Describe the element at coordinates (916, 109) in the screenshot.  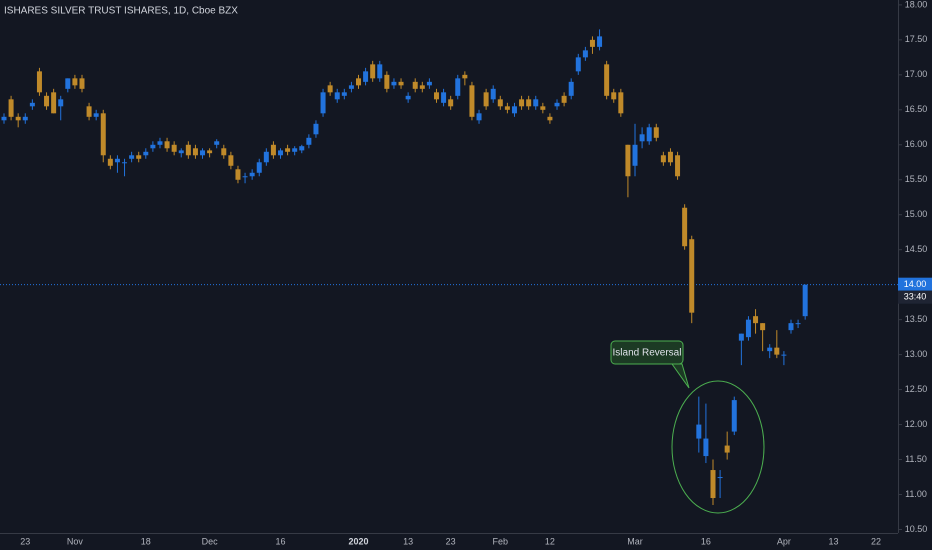
I see `y-tick-label: 16.50` at that location.